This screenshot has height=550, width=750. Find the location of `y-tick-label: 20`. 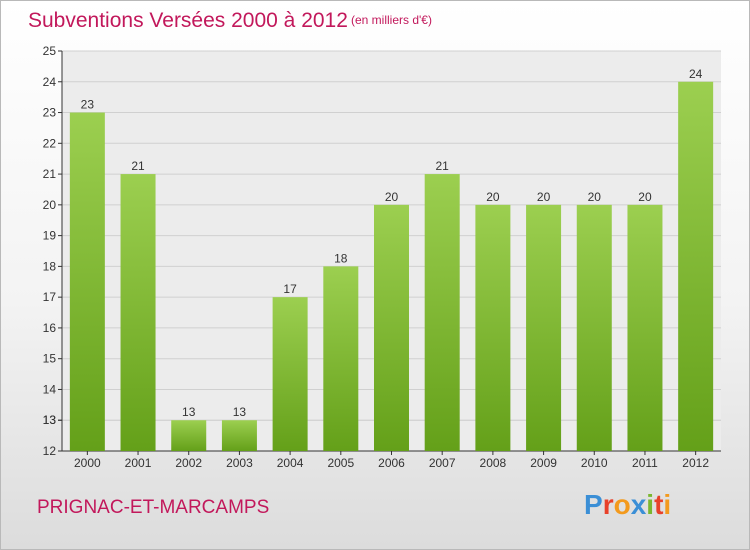

y-tick-label: 20 is located at coordinates (50, 205).